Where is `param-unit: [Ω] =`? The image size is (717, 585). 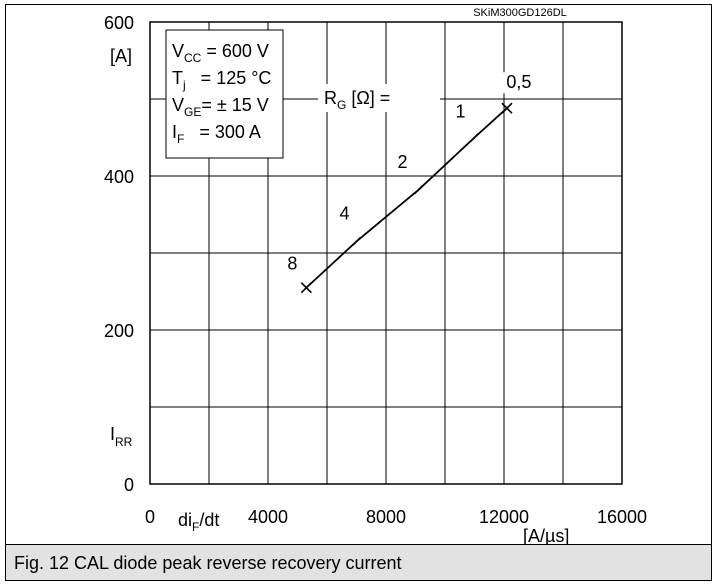 param-unit: [Ω] = is located at coordinates (368, 98).